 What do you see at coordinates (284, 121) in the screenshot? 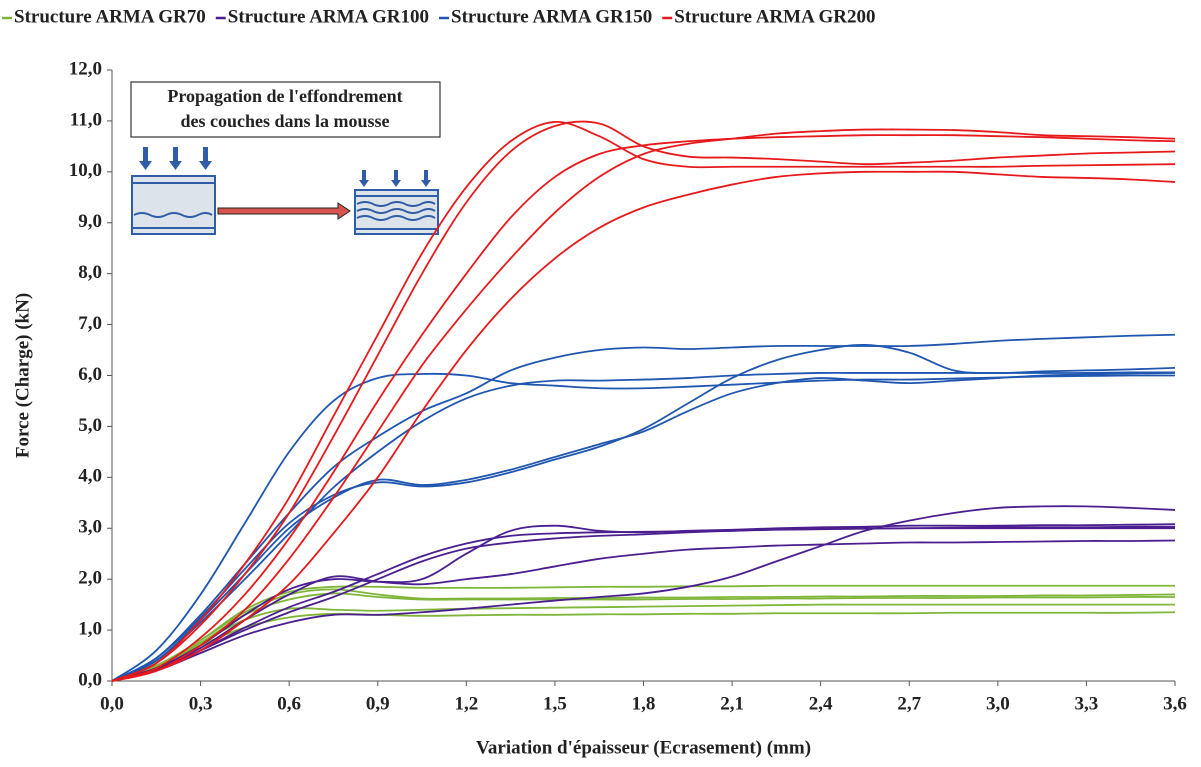
I see `annotation: des couches dans la mousse` at bounding box center [284, 121].